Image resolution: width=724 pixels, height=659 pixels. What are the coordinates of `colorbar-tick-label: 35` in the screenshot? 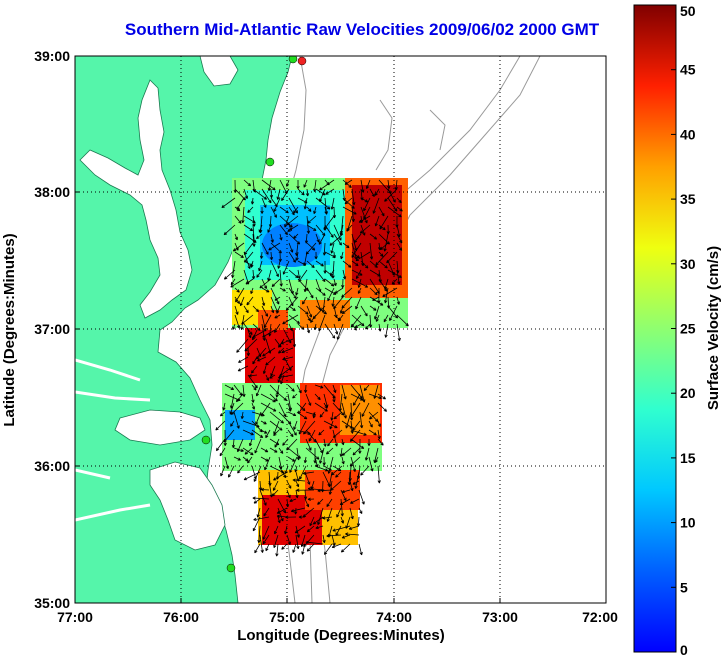 It's located at (688, 199).